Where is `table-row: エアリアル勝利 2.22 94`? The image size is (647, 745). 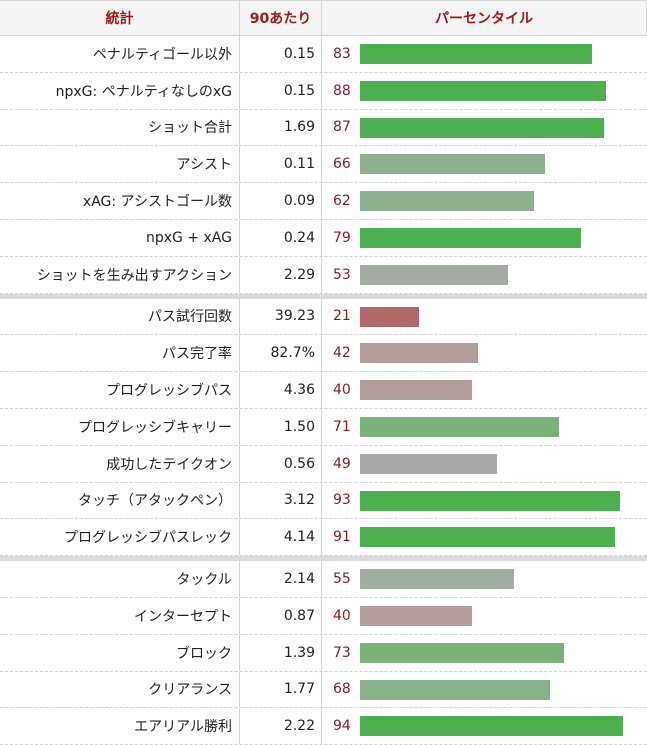 table-row: エアリアル勝利 2.22 94 is located at coordinates (323, 726).